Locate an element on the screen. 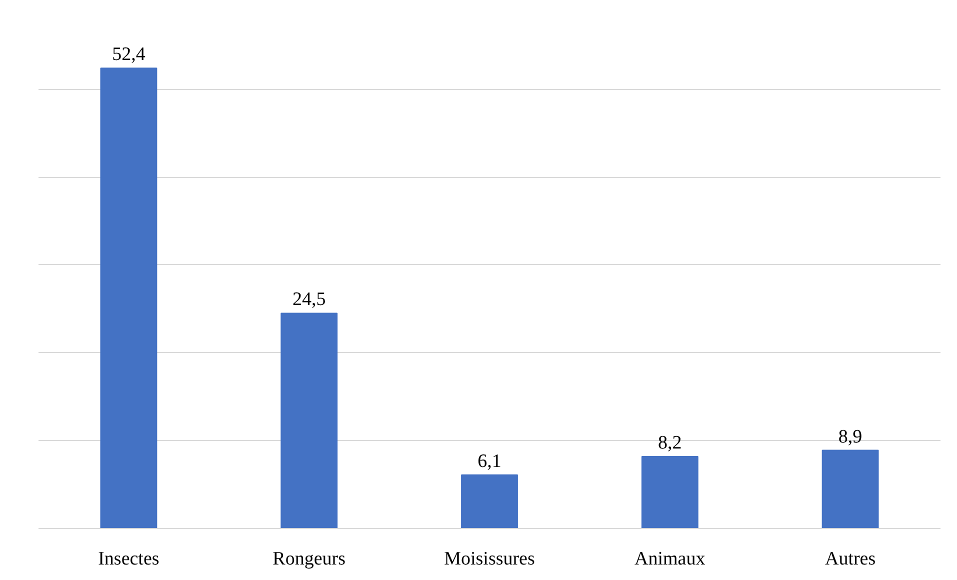 This screenshot has height=580, width=957. data-label: 24,5 is located at coordinates (309, 299).